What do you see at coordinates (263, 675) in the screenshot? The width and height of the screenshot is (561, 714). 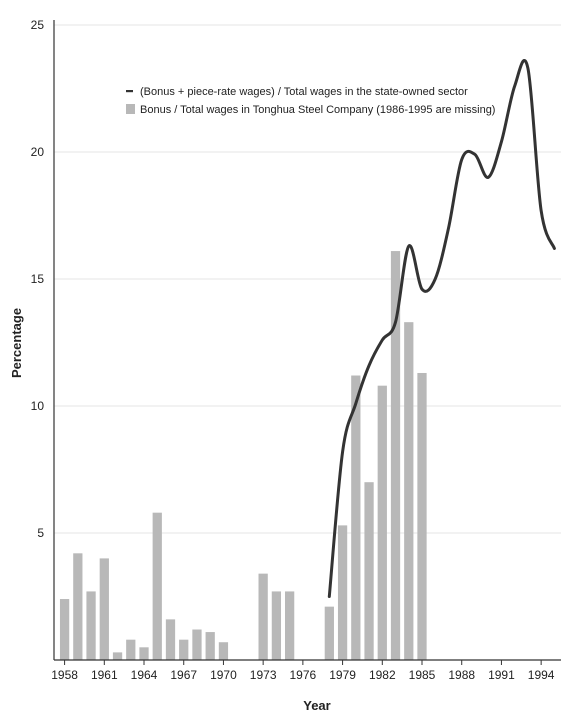 I see `x-tick-label: 1973` at bounding box center [263, 675].